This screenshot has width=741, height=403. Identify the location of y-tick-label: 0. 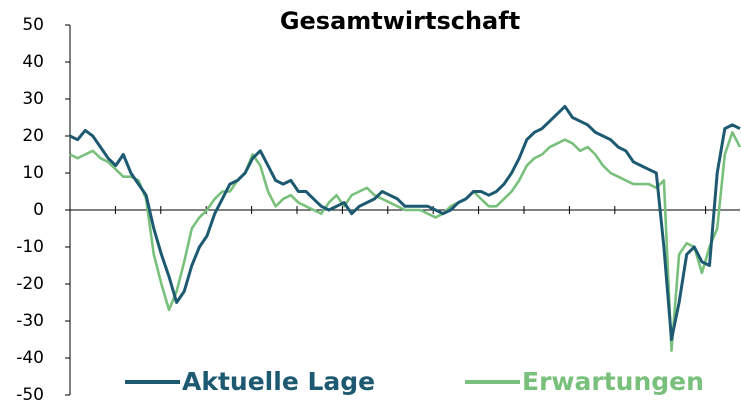
(38, 210).